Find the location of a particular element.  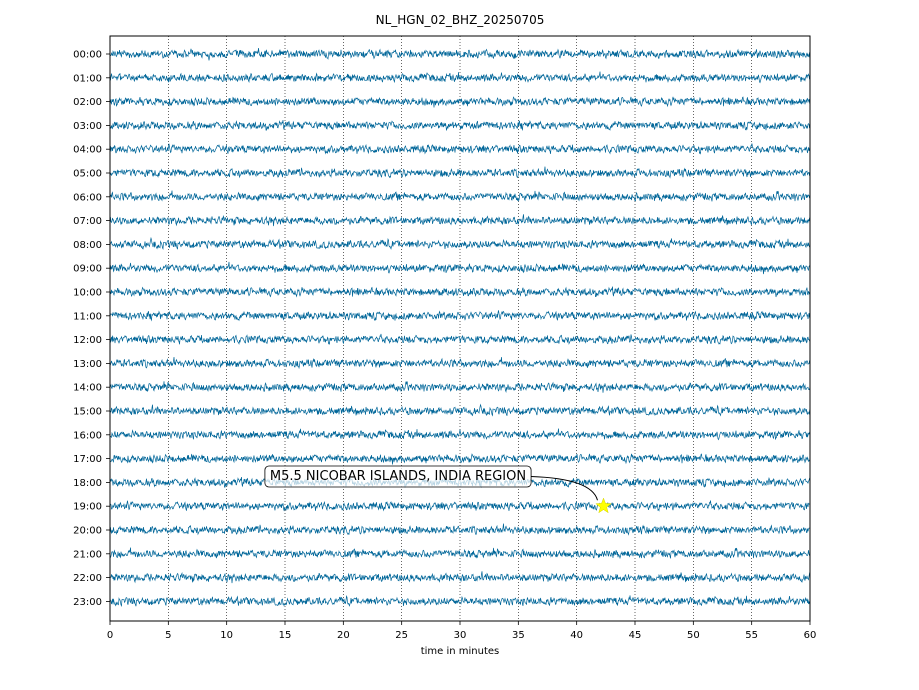

trace-2000 is located at coordinates (460, 529).